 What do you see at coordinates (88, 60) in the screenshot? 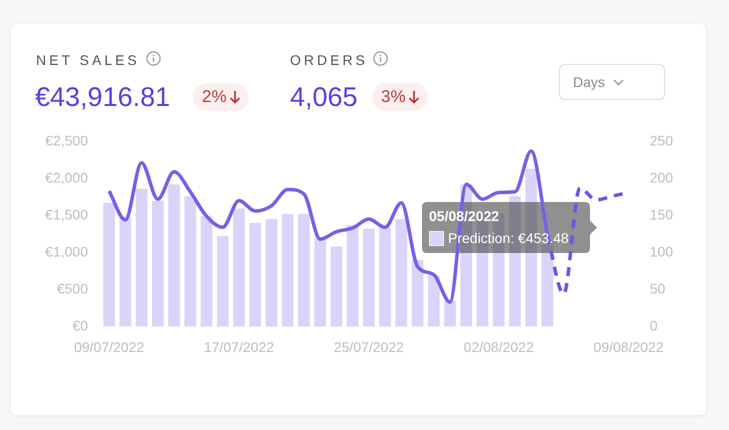
I see `text: NET SALES` at bounding box center [88, 60].